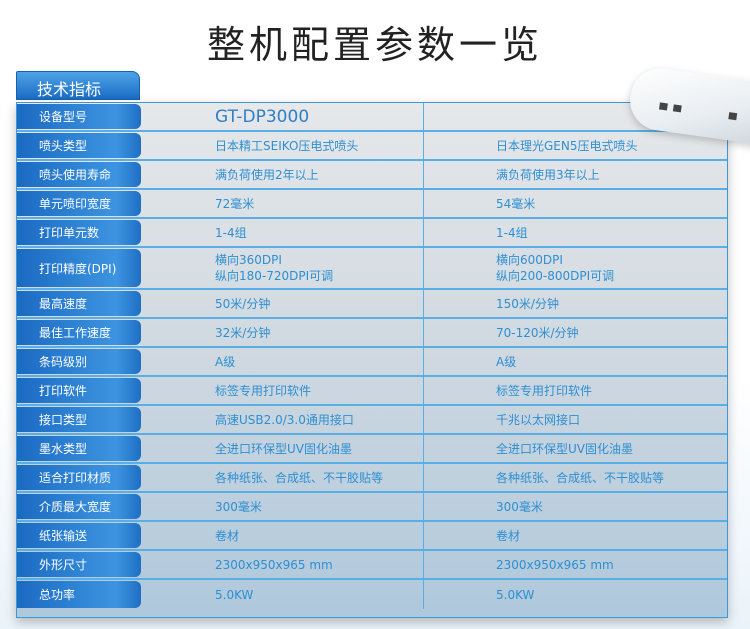 This screenshot has width=750, height=629. I want to click on table-row: 最佳工作速度 32米/分钟 70-120米/分钟, so click(372, 333).